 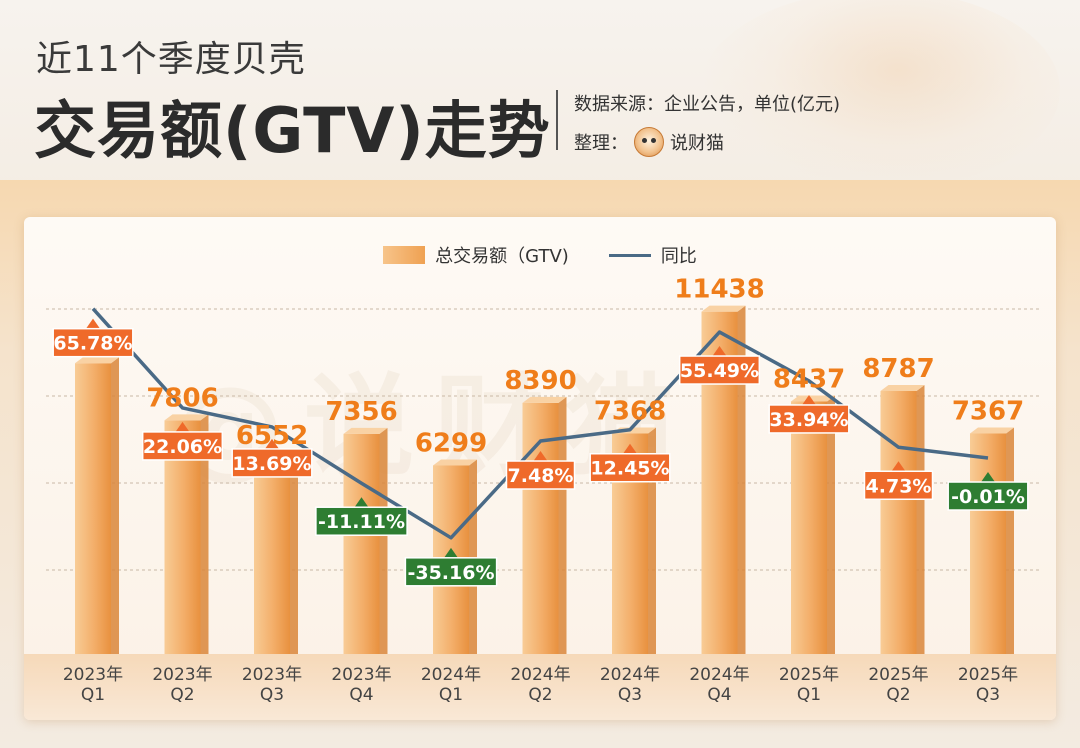 I want to click on title-divider, so click(x=557, y=120).